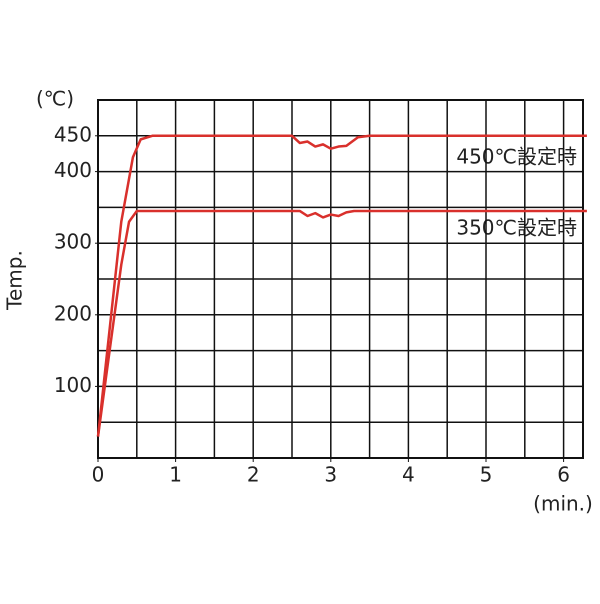 This screenshot has height=604, width=600. What do you see at coordinates (55, 99) in the screenshot?
I see `y-unit: (℃)` at bounding box center [55, 99].